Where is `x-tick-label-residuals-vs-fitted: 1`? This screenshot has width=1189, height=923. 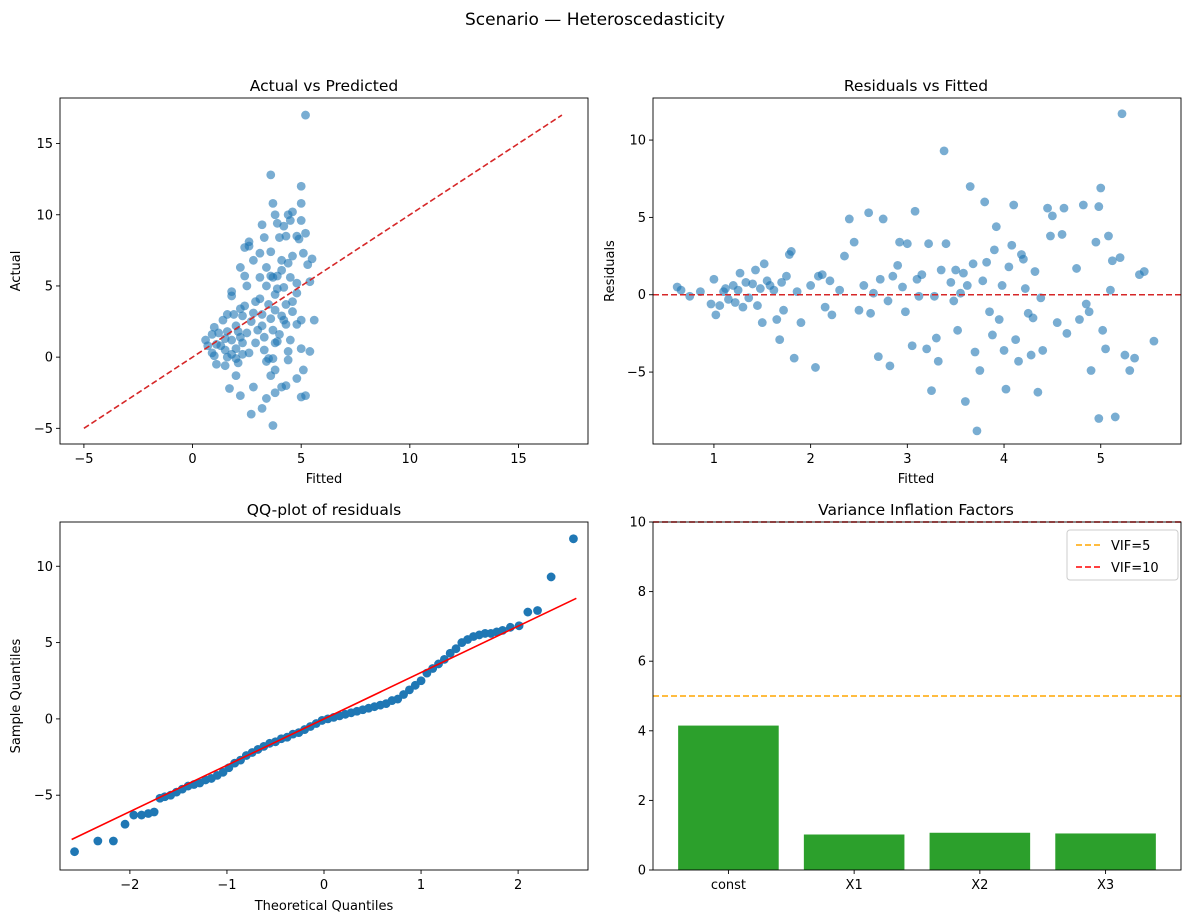
x-tick-label-residuals-vs-fitted: 1 is located at coordinates (714, 459).